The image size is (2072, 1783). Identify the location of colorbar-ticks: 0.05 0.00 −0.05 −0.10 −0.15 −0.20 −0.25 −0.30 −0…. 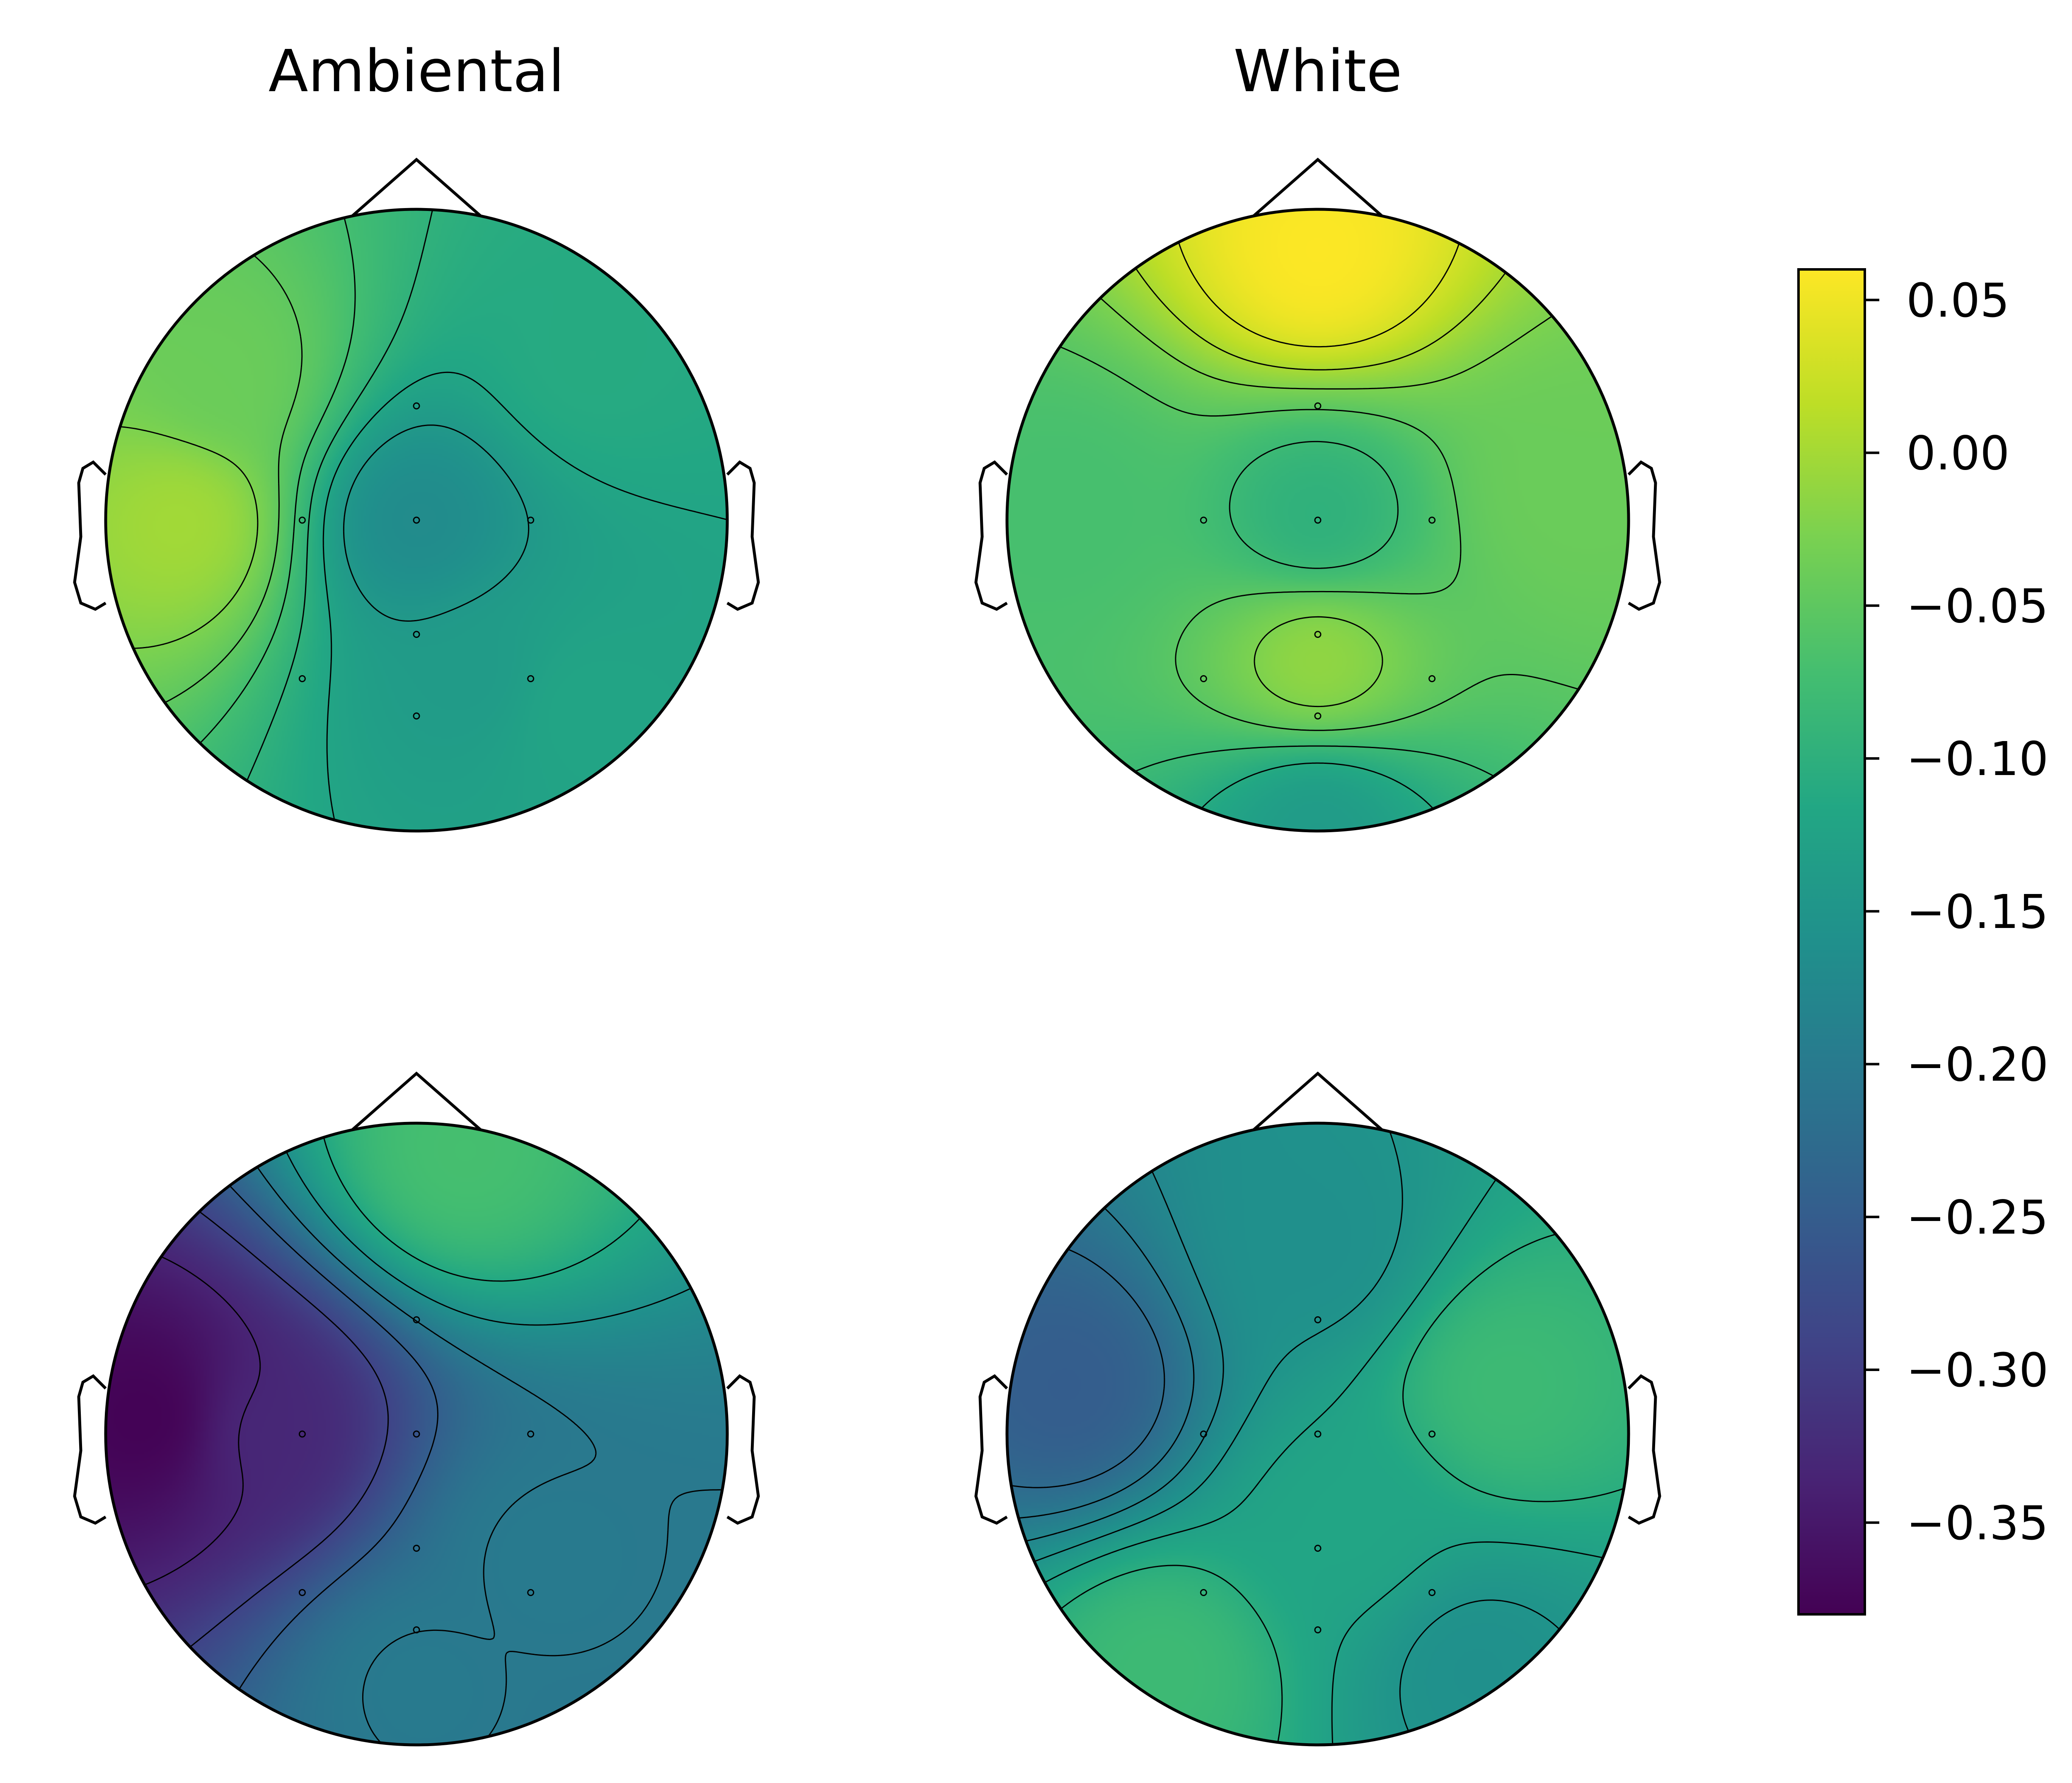
(1956, 912).